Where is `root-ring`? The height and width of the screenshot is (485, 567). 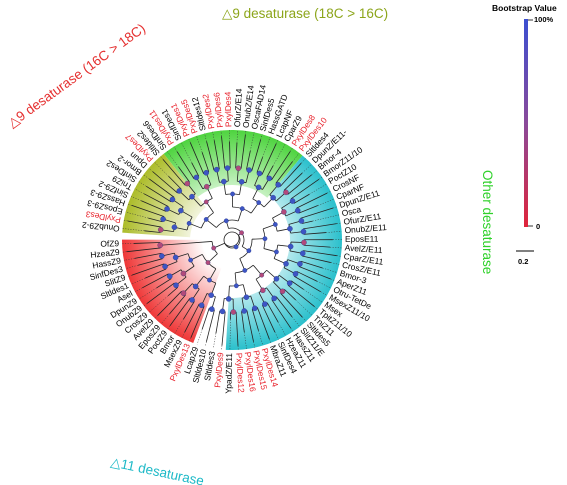
root-ring is located at coordinates (232, 240).